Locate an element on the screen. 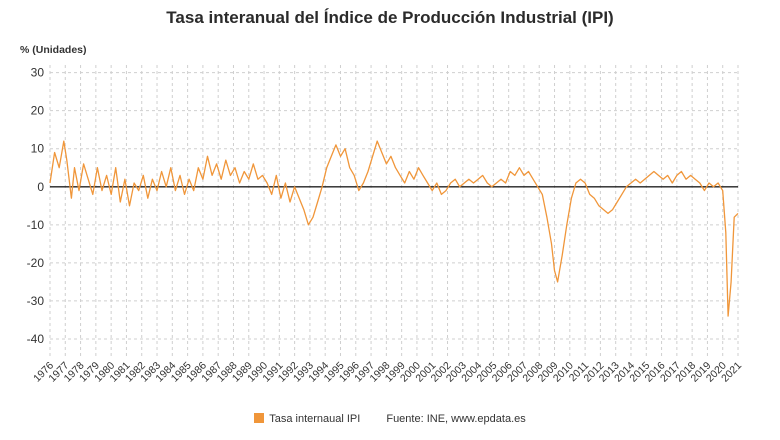  y-tick-label: -20 is located at coordinates (36, 263).